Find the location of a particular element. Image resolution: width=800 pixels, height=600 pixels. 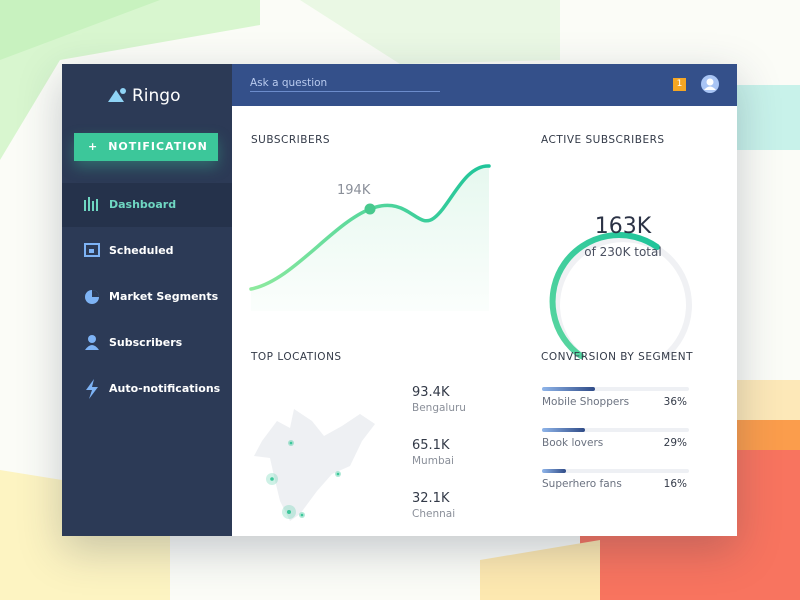

nav-item: Dashboard is located at coordinates (147, 205).